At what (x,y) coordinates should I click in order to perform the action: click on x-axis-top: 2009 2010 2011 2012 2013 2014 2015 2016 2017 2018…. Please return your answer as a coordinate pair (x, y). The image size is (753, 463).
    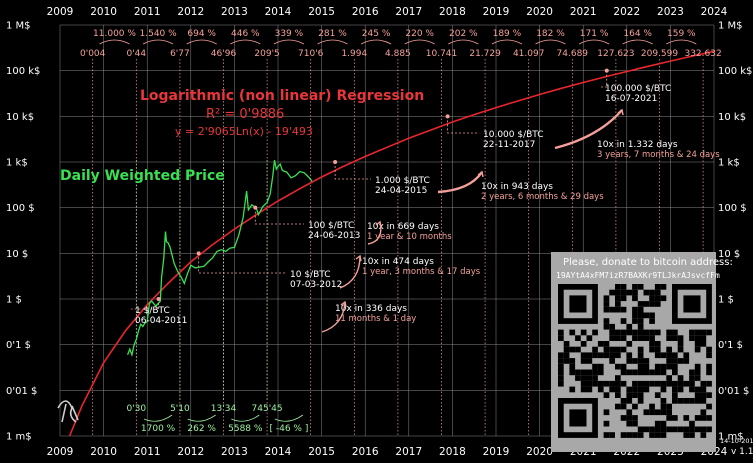
    Looking at the image, I should click on (387, 12).